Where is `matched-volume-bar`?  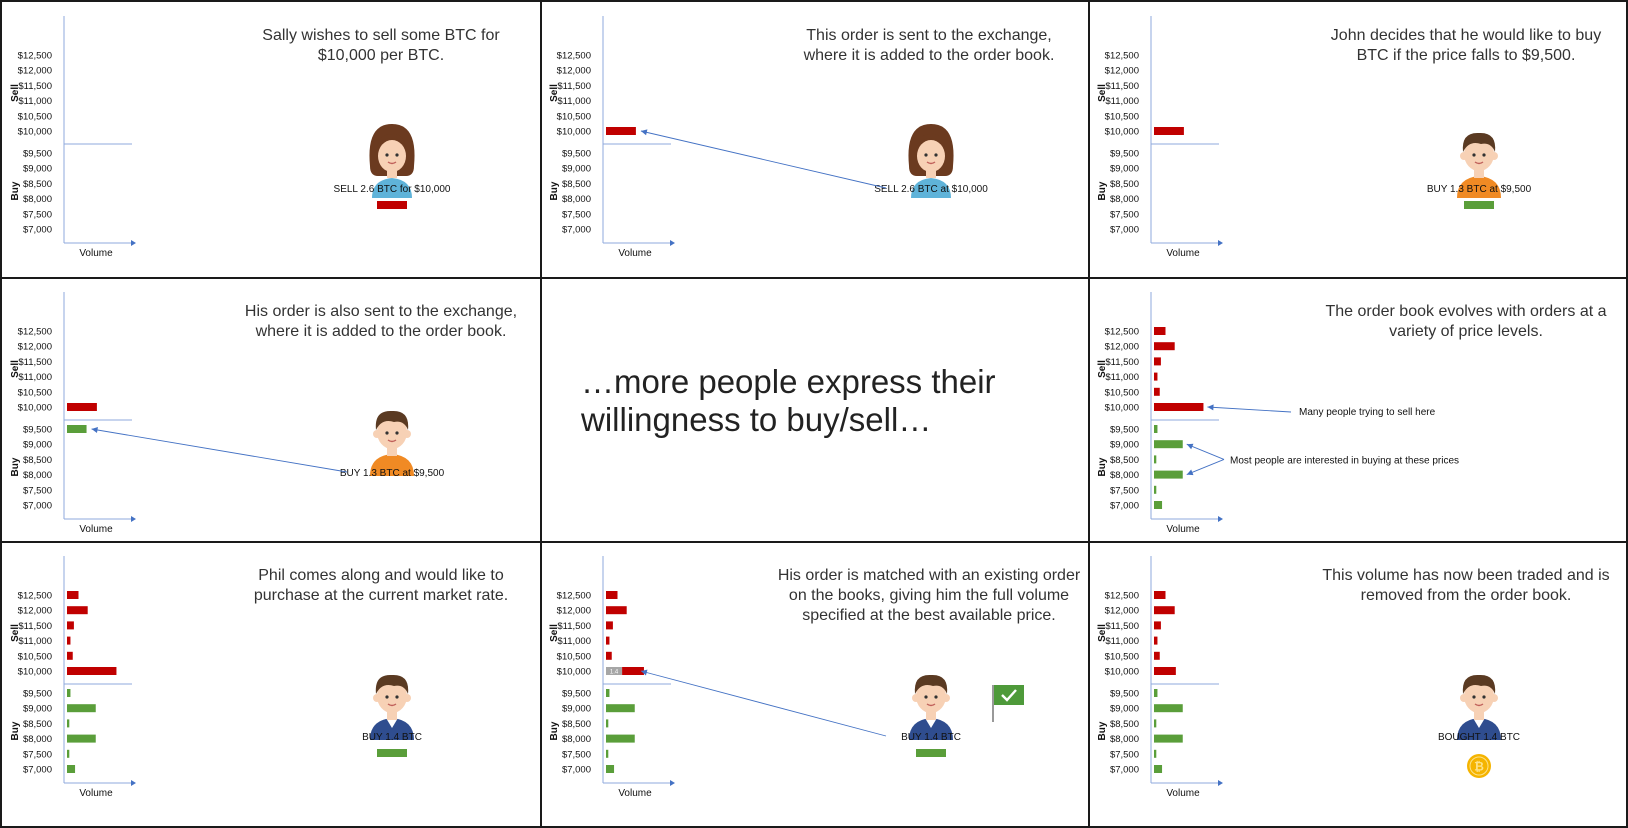
matched-volume-bar is located at coordinates (614, 671).